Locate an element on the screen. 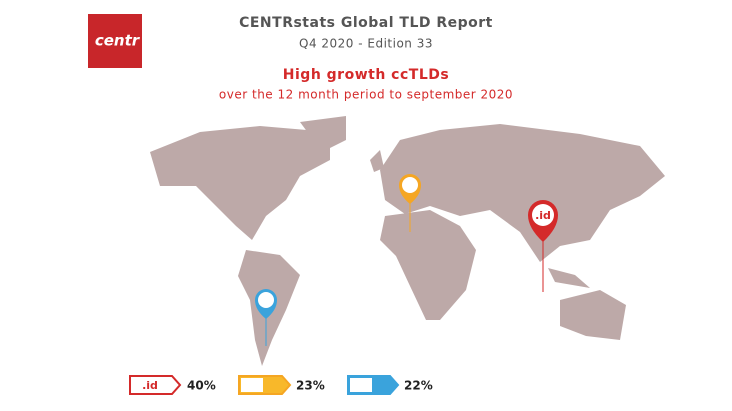  legend-share: 23% is located at coordinates (310, 386).